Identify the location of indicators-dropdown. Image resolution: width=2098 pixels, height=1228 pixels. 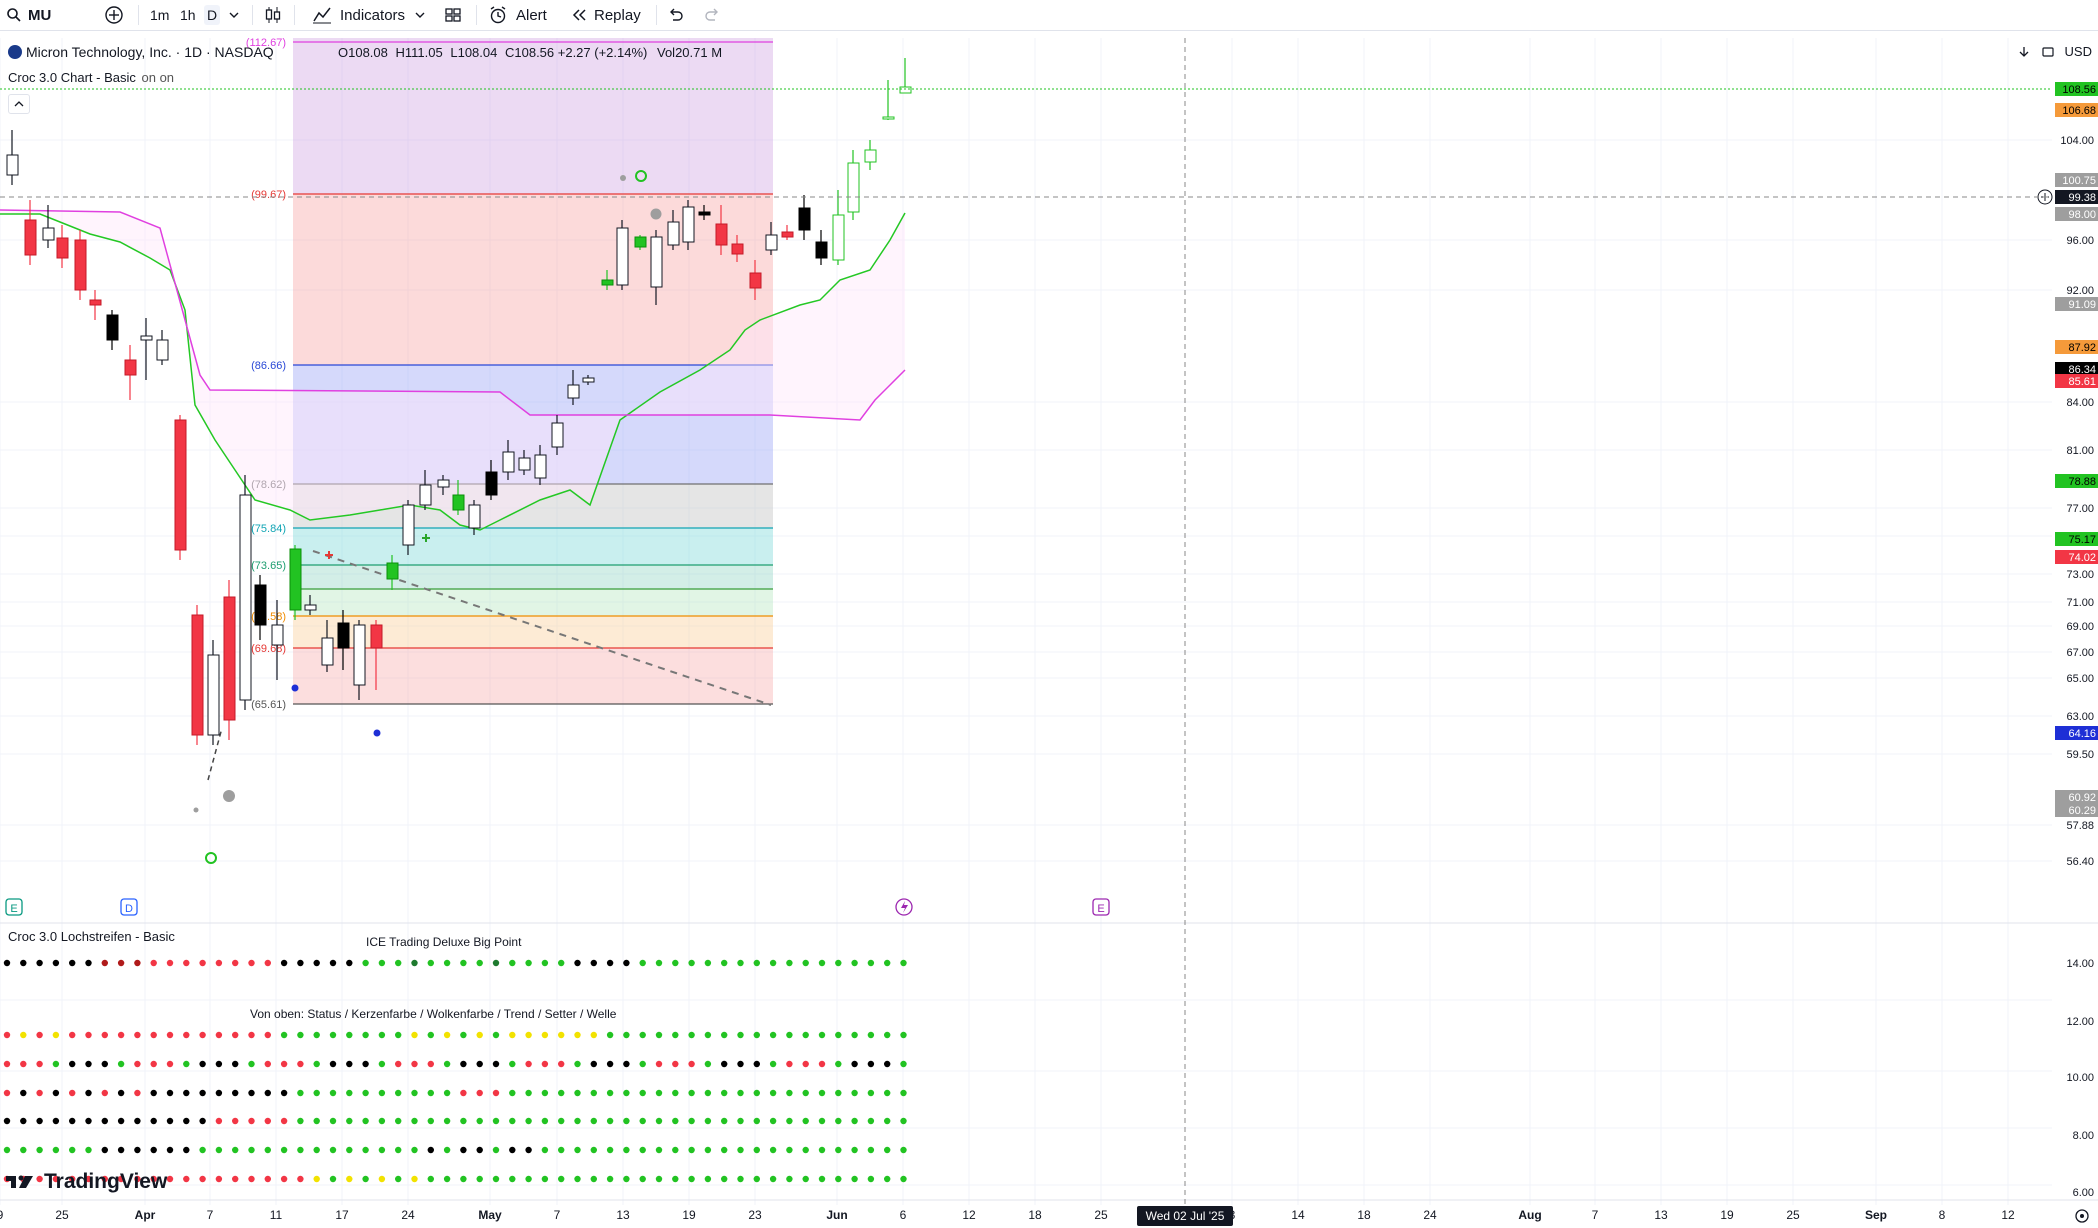
(420, 15).